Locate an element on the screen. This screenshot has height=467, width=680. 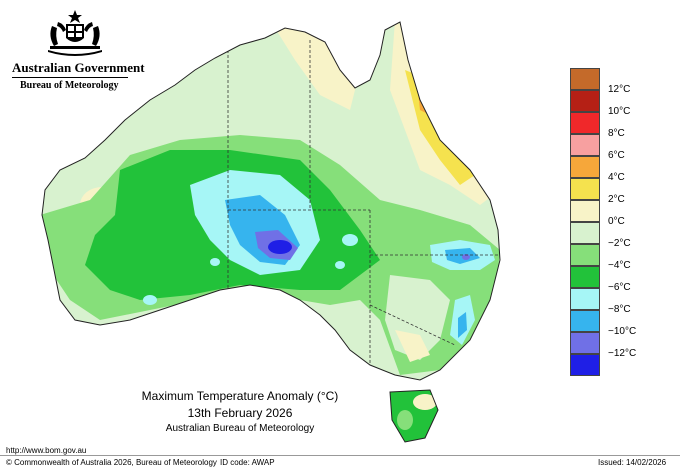
legend-label: 2°C is located at coordinates (616, 199).